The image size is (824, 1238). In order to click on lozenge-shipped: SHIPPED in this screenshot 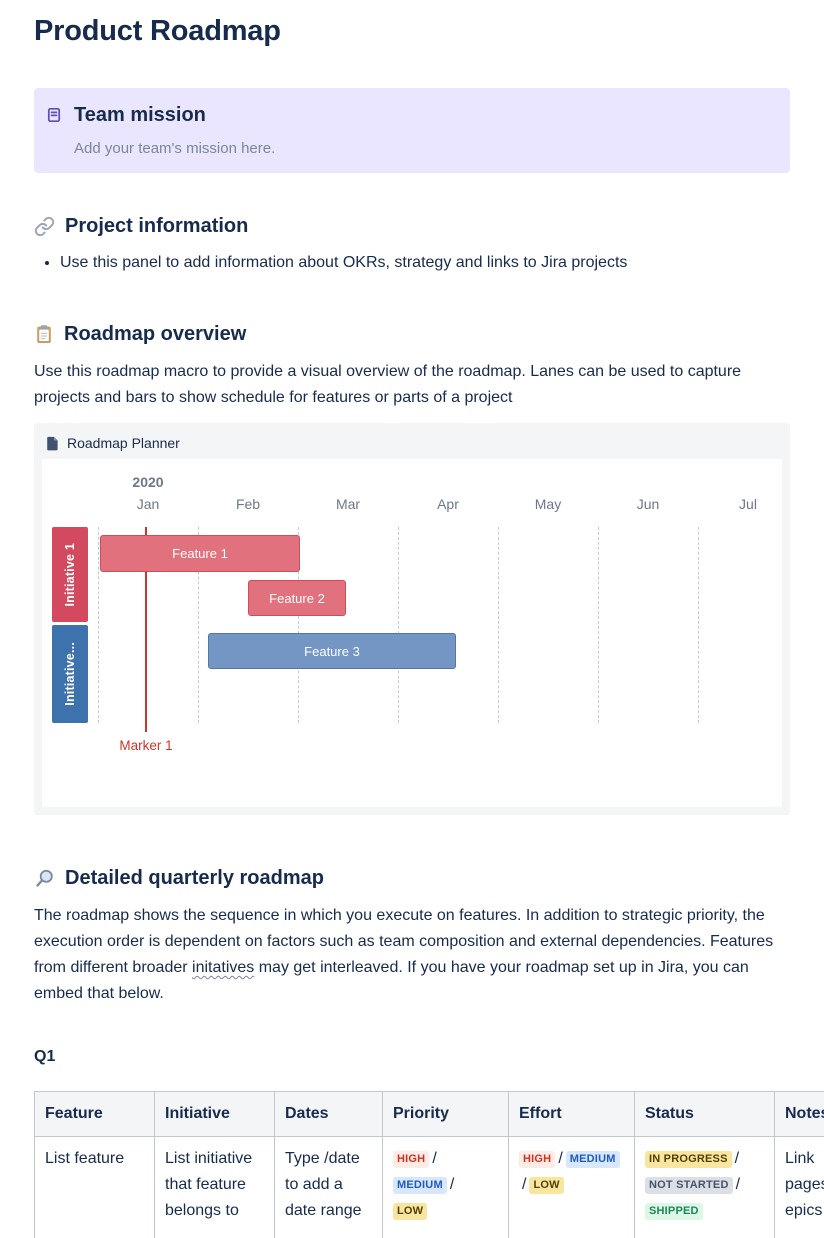, I will do `click(674, 1211)`.